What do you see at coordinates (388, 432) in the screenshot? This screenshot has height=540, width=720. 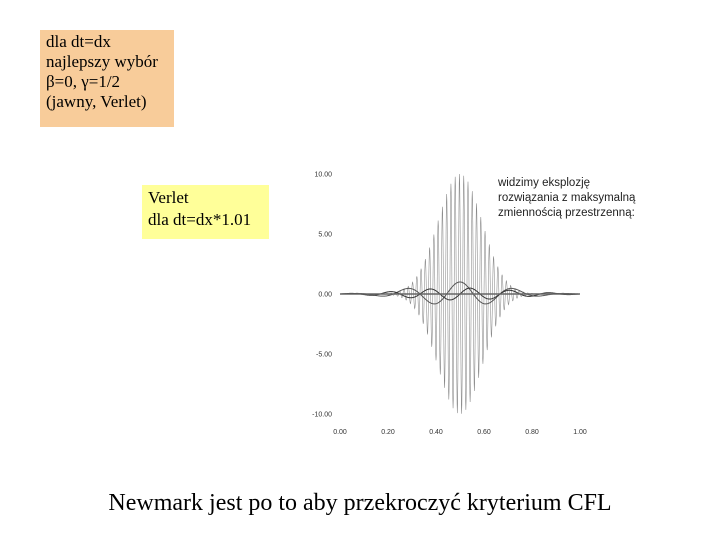 I see `x-tick-label: 0.20` at bounding box center [388, 432].